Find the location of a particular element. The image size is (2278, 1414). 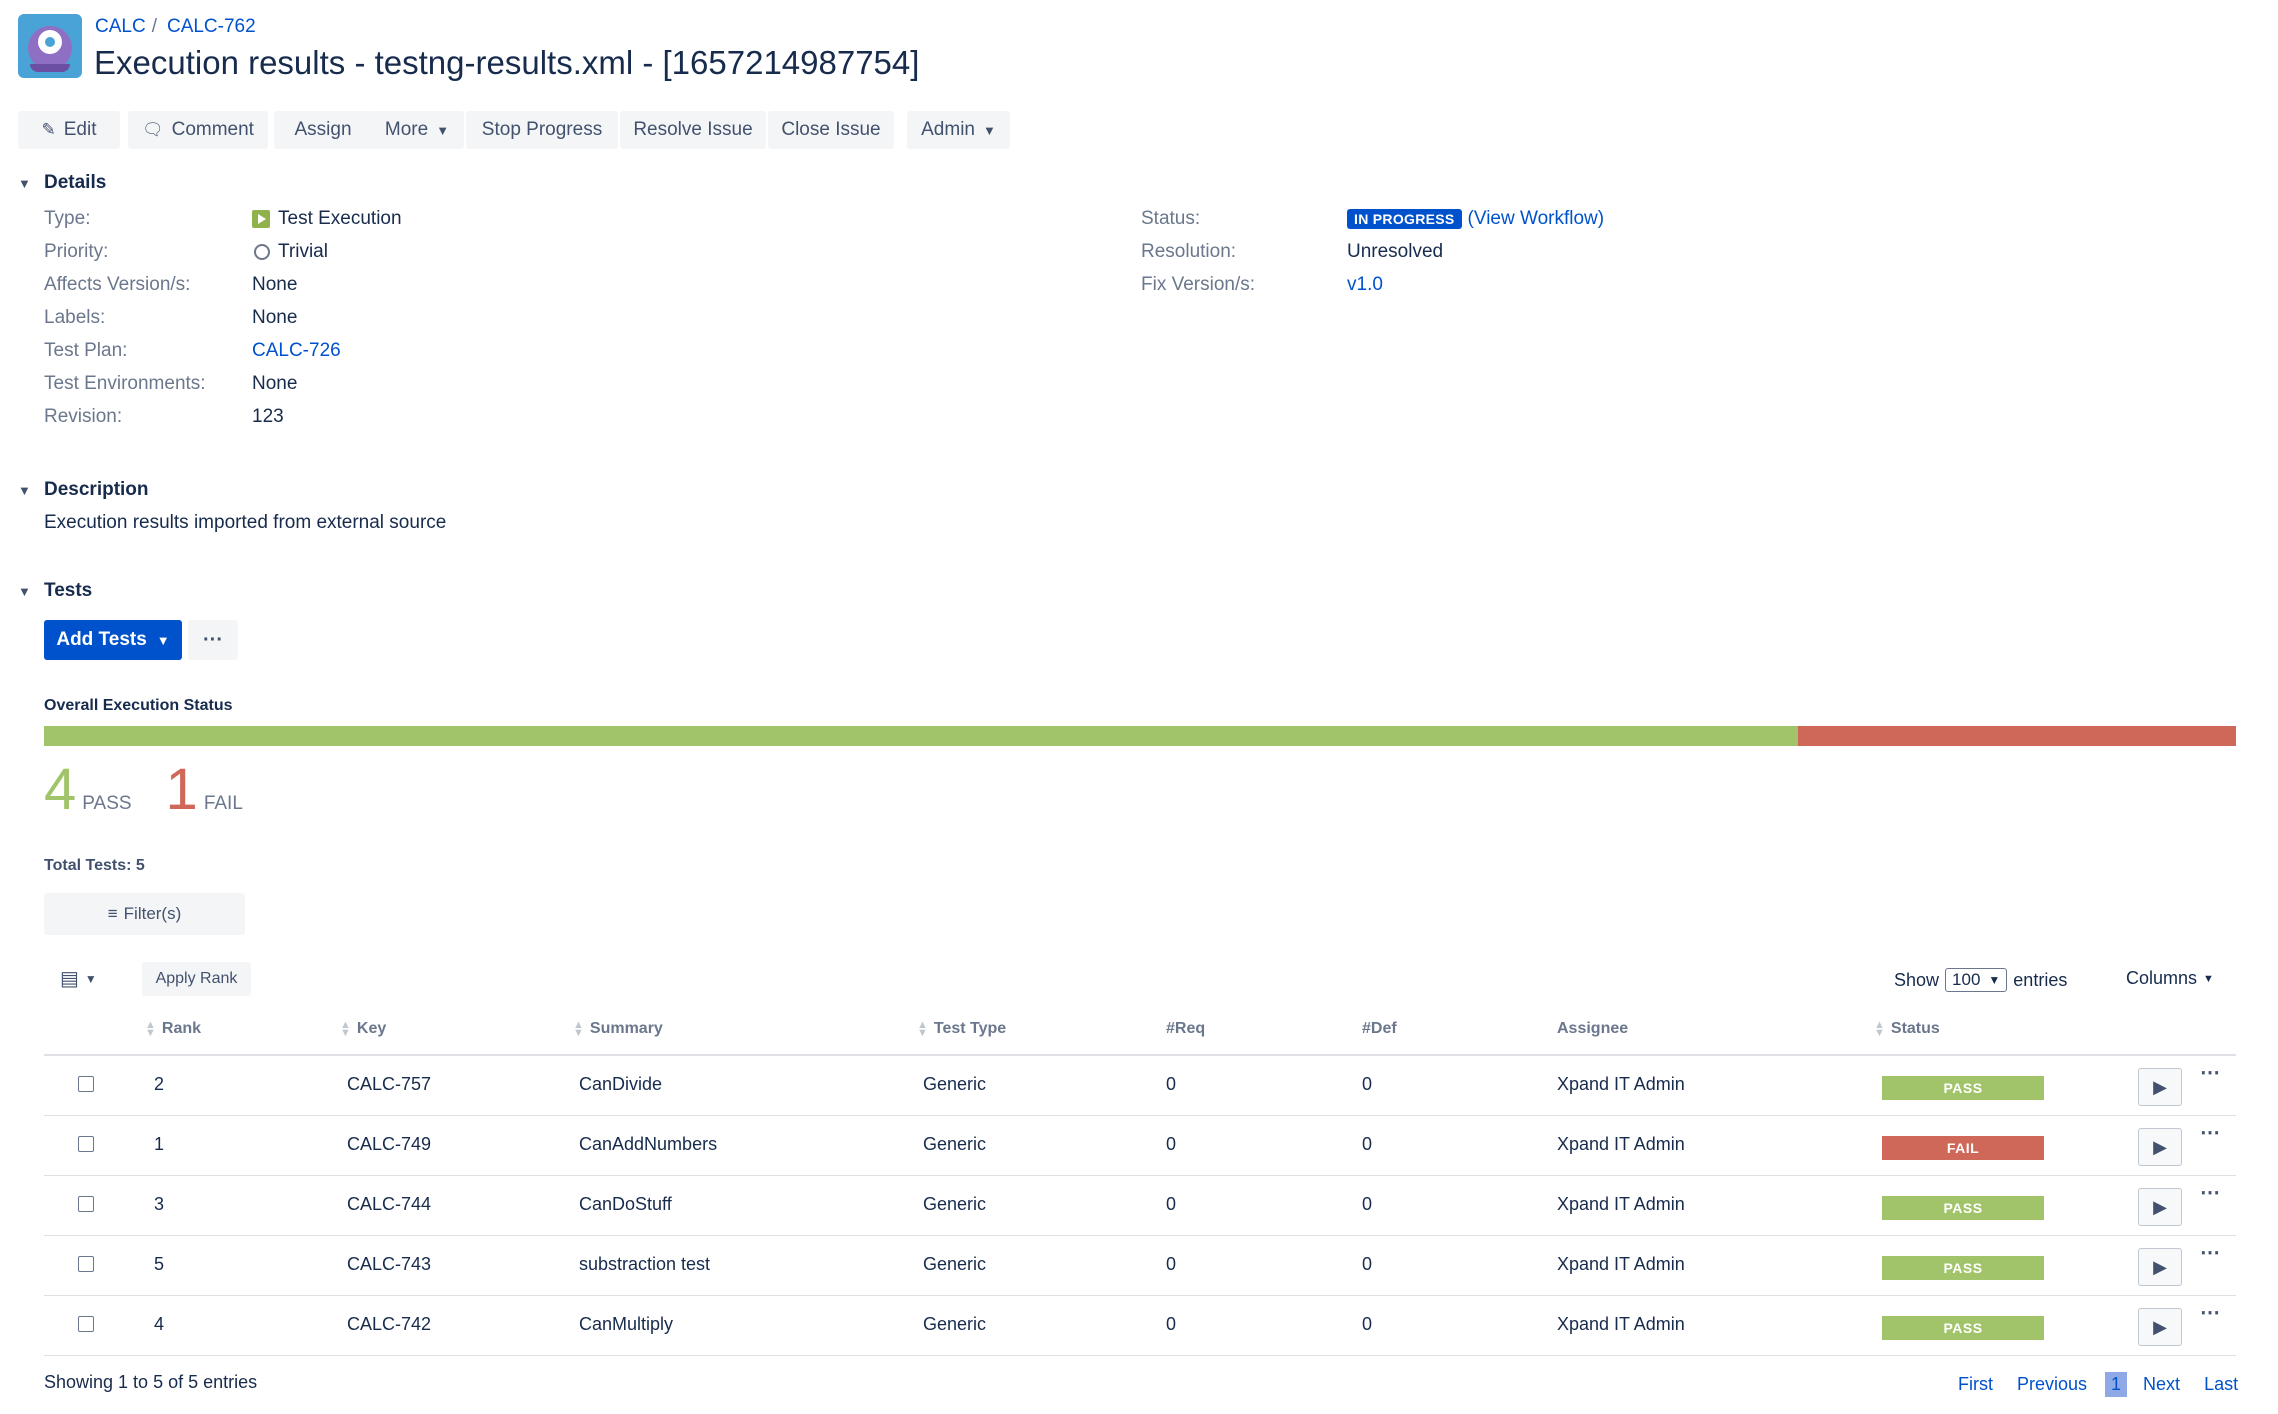

cell-summary-link: CanDivide is located at coordinates (621, 1084).